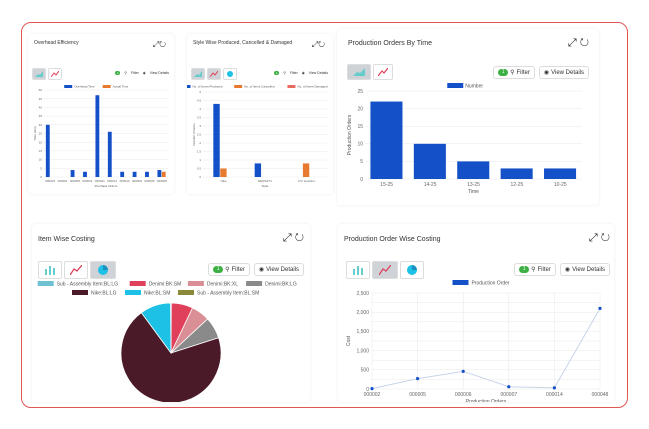 This screenshot has width=649, height=429. I want to click on panel-title: Overhead Efficiency, so click(56, 43).